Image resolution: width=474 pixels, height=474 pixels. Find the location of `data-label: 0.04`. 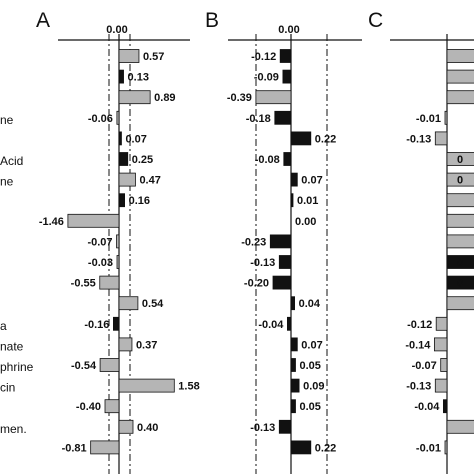

data-label: 0.04 is located at coordinates (310, 304).